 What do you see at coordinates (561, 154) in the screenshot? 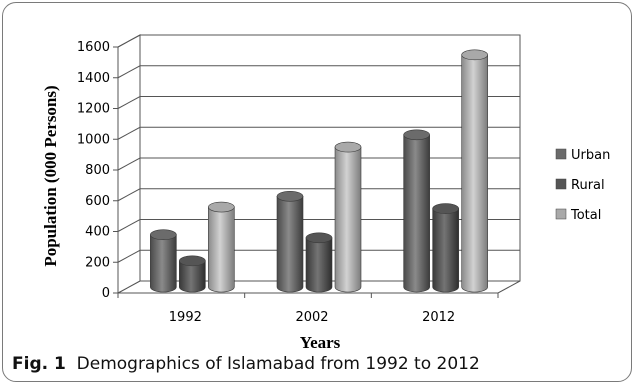
I see `legend-swatch-urban` at bounding box center [561, 154].